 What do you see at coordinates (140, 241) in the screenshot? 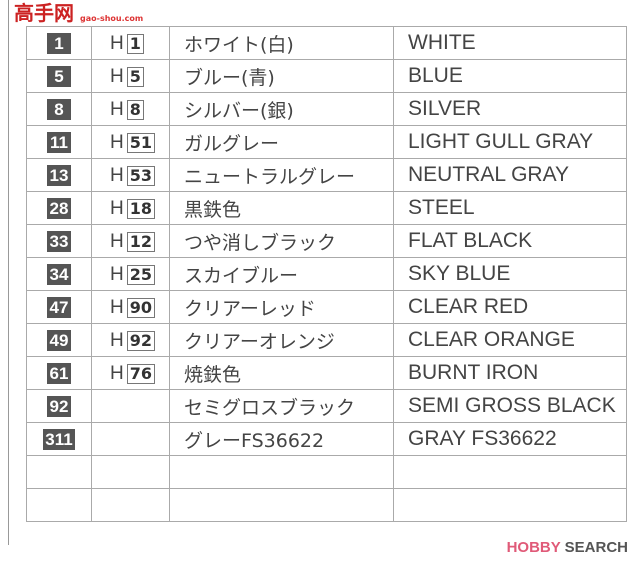
I see `h-code: 12` at bounding box center [140, 241].